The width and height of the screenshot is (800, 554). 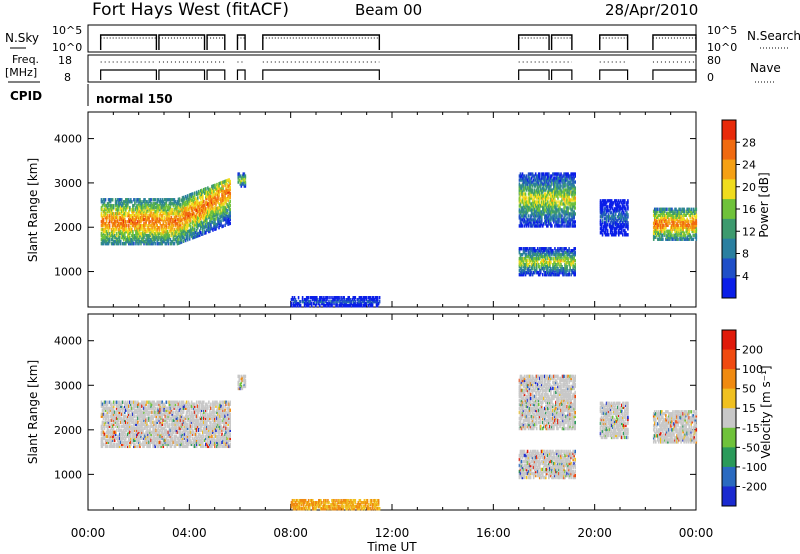 I want to click on colorbar-swatch, so click(x=729, y=189).